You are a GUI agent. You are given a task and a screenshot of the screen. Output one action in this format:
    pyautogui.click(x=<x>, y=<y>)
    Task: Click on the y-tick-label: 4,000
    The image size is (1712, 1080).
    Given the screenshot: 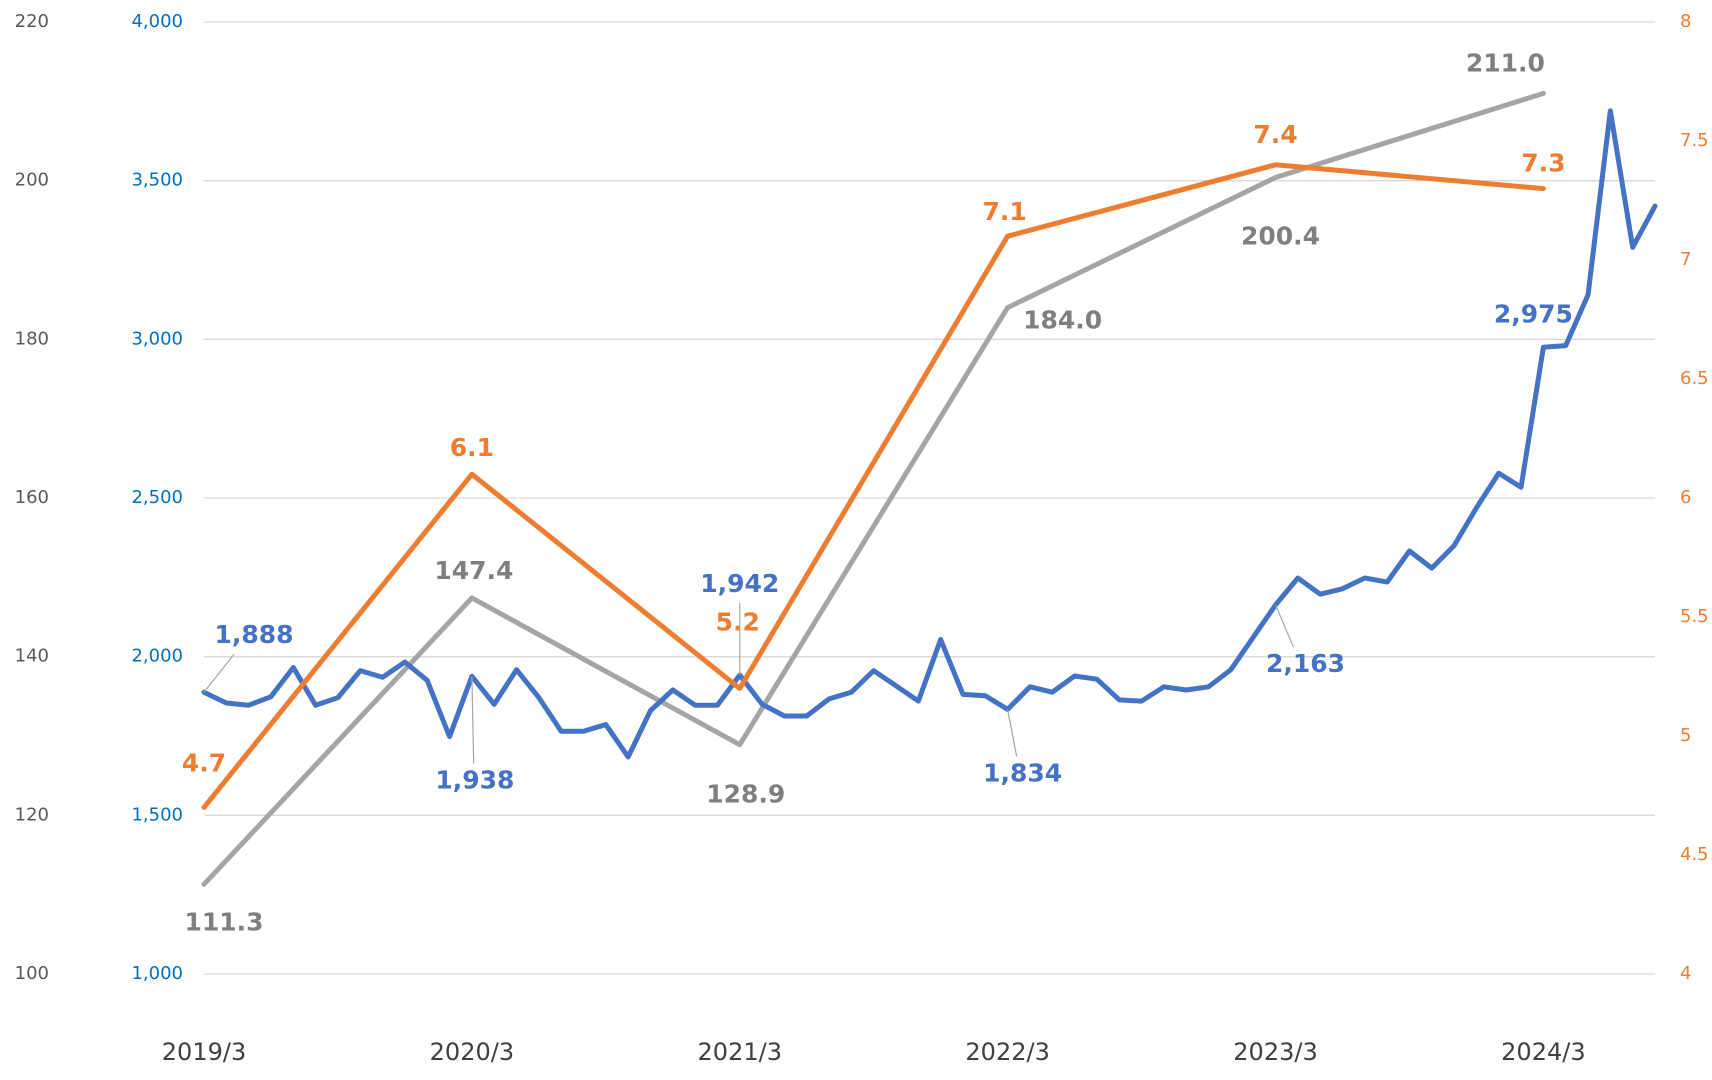 What is the action you would take?
    pyautogui.click(x=157, y=21)
    